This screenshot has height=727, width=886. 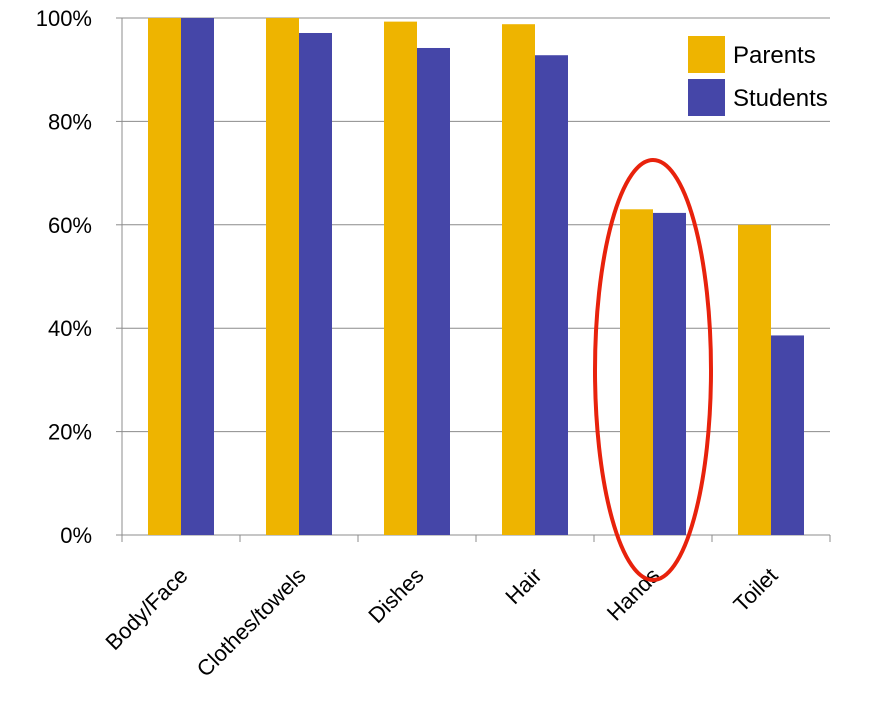 What do you see at coordinates (774, 55) in the screenshot?
I see `legend-label-parents: Parents` at bounding box center [774, 55].